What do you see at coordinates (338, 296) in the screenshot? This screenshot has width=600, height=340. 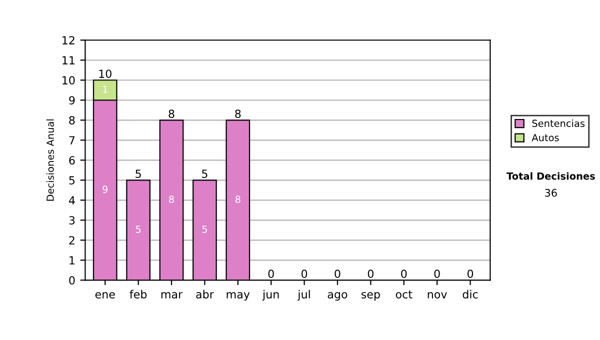 I see `x-tick-label: ago` at bounding box center [338, 296].